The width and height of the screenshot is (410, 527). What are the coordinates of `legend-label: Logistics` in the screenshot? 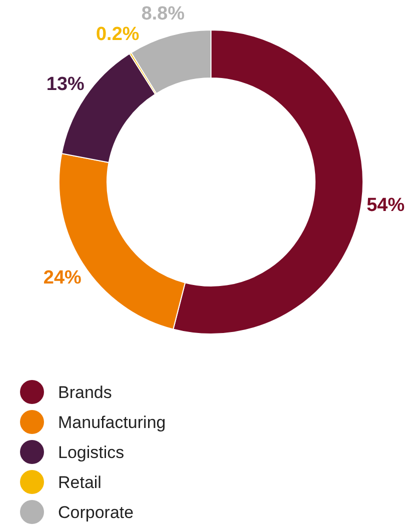 It's located at (91, 452).